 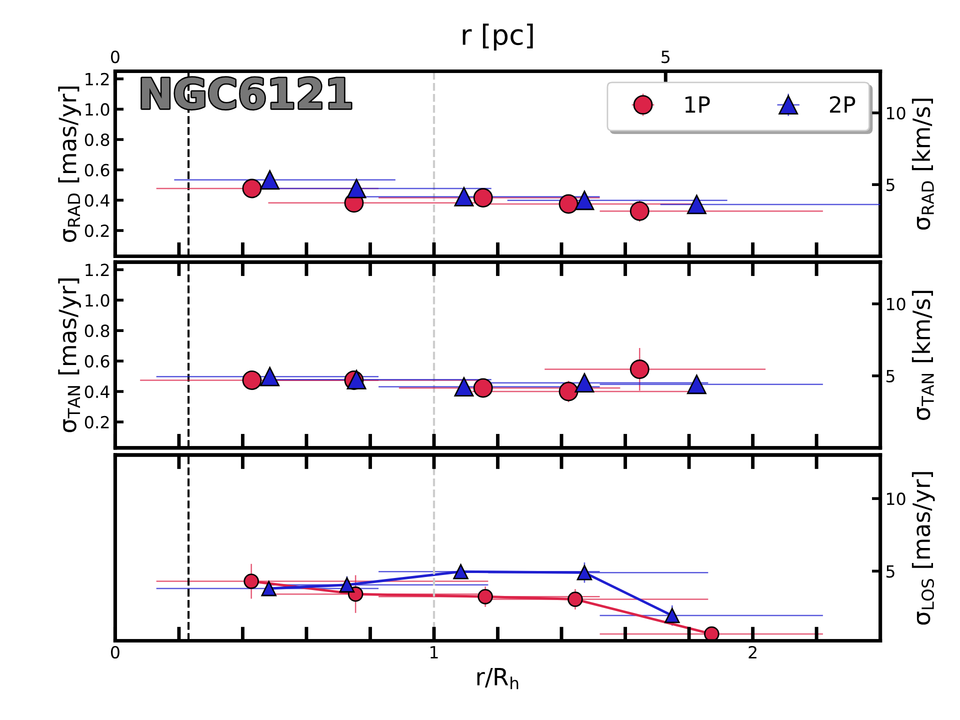 I want to click on x2-tick-label: 0, so click(x=115, y=57).